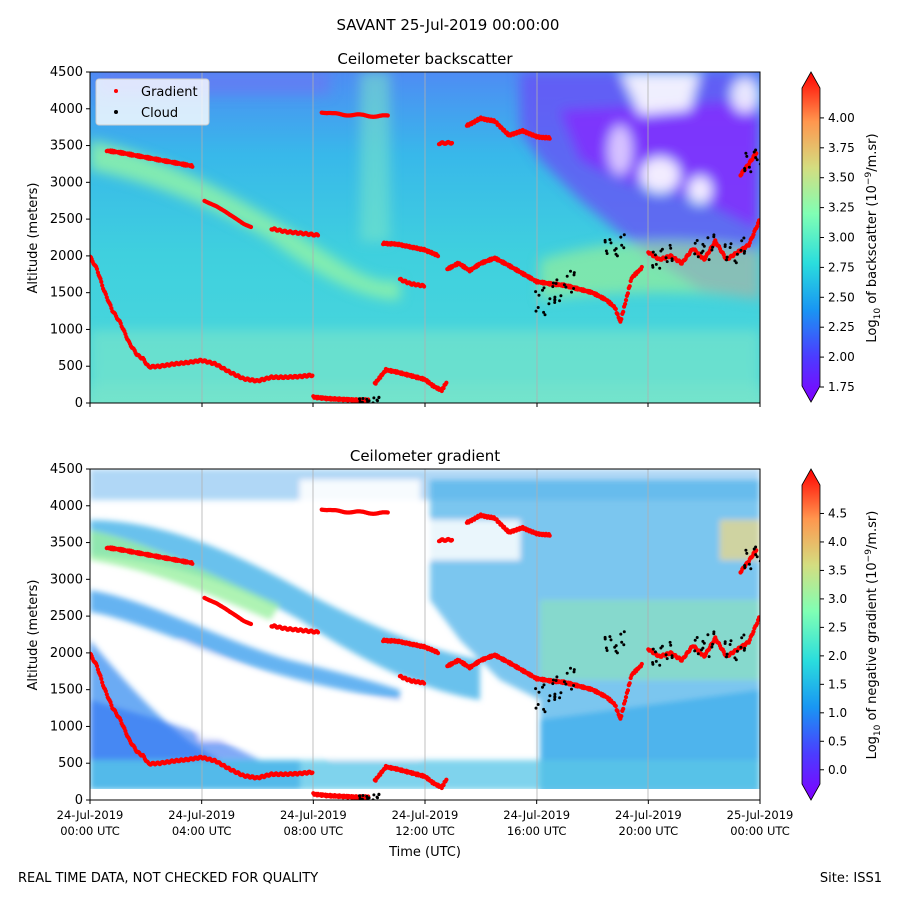  Describe the element at coordinates (70, 366) in the screenshot. I see `y-tick-label: 500` at that location.